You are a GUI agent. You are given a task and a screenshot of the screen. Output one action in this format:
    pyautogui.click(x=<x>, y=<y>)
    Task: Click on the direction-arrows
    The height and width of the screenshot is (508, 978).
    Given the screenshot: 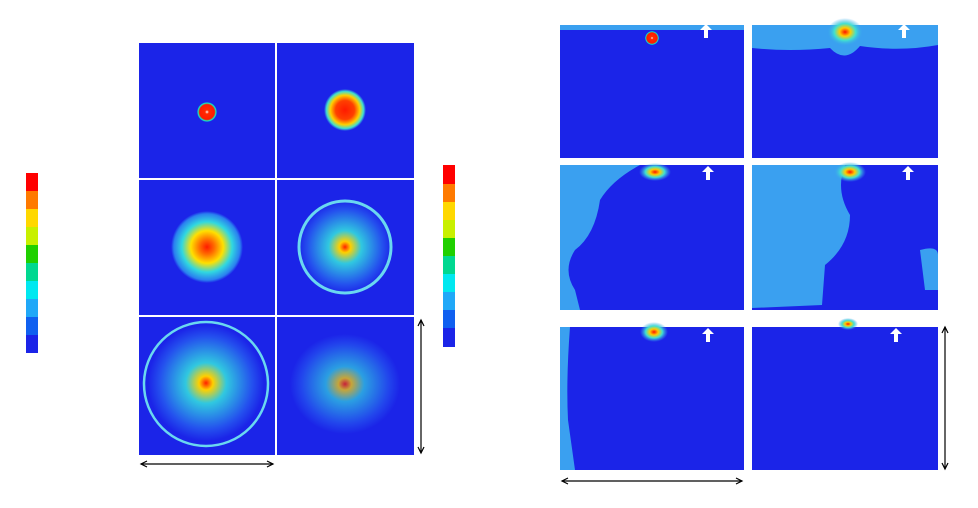 What is the action you would take?
    pyautogui.click(x=807, y=183)
    